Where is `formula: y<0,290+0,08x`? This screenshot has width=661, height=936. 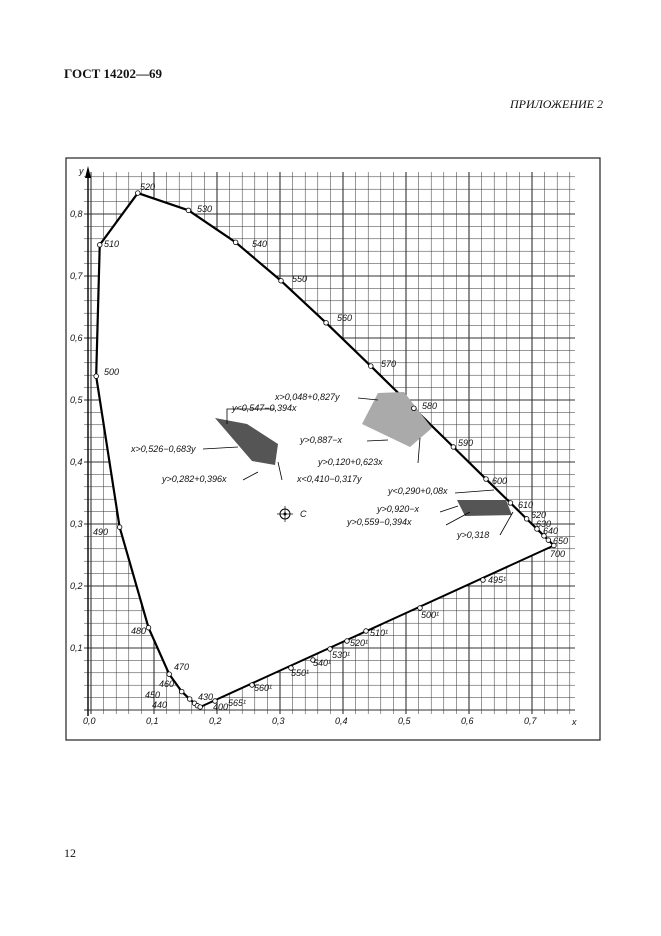
formula: y<0,290+0,08x is located at coordinates (417, 491).